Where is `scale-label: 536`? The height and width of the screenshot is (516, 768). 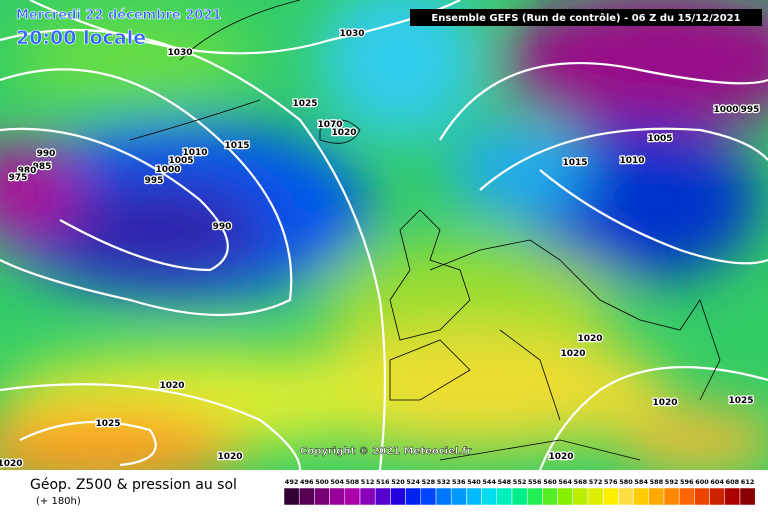 scale-label: 536 is located at coordinates (459, 482).